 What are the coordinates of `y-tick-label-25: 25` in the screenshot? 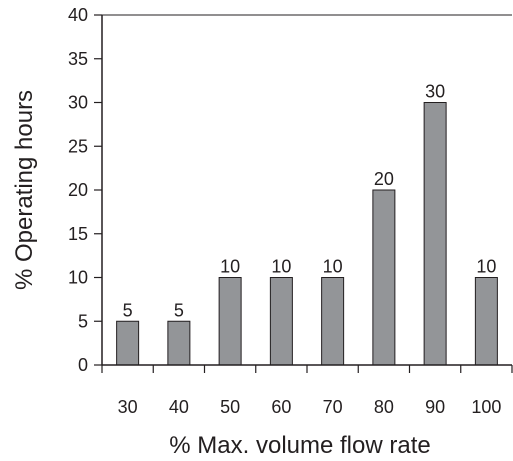 It's located at (78, 146).